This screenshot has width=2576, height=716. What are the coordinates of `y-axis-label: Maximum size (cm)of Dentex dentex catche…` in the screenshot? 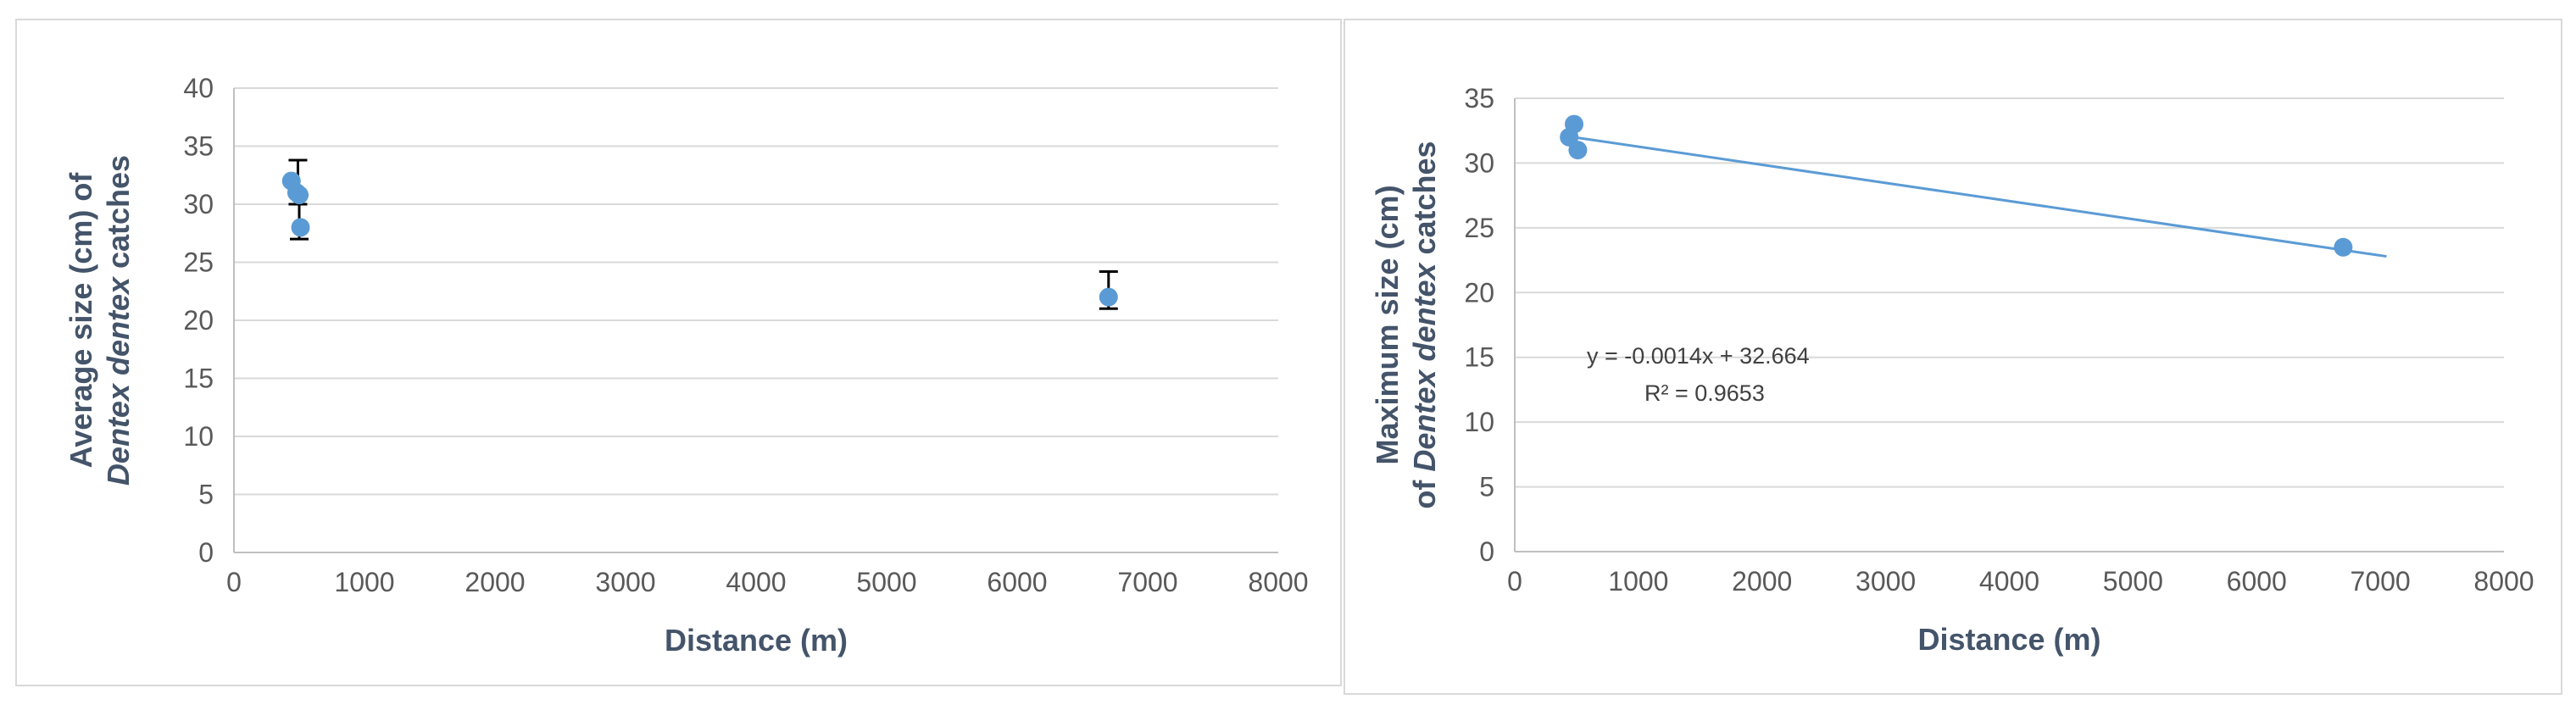 It's located at (1406, 324).